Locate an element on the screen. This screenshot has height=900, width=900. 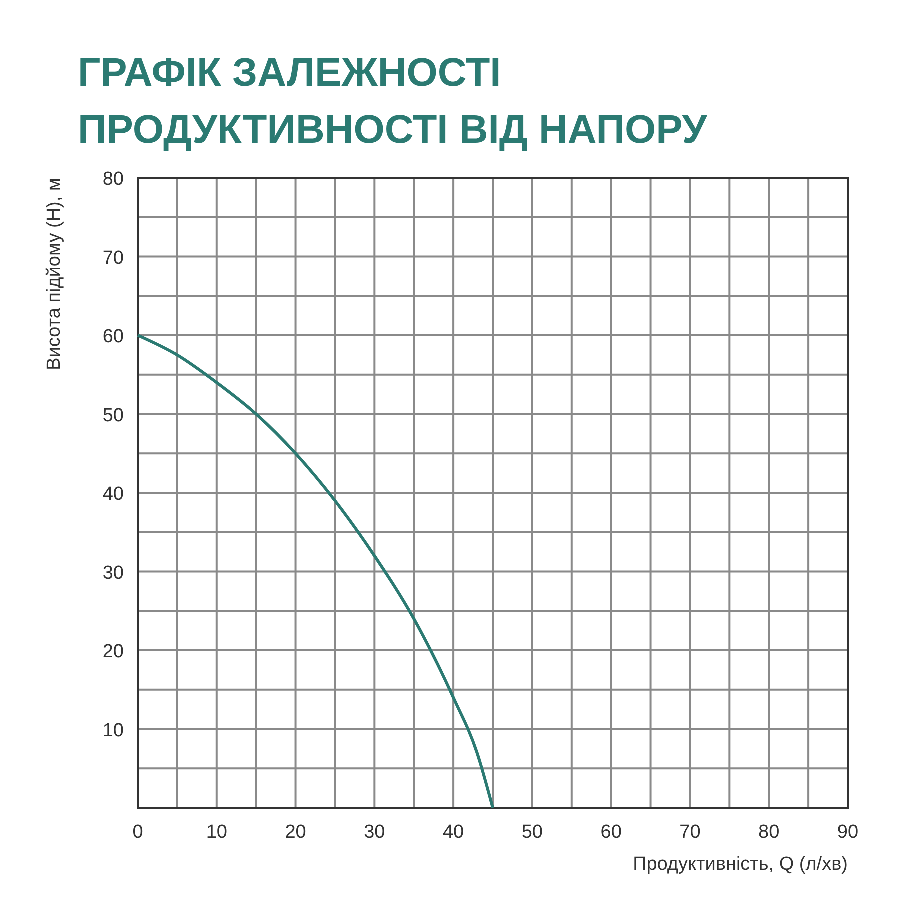
x-tick-label: 80 is located at coordinates (769, 832).